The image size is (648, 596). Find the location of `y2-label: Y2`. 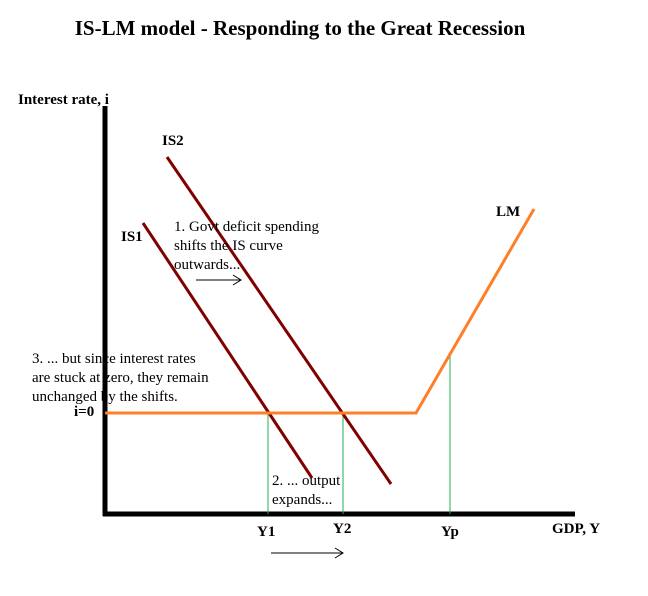

y2-label: Y2 is located at coordinates (342, 529).